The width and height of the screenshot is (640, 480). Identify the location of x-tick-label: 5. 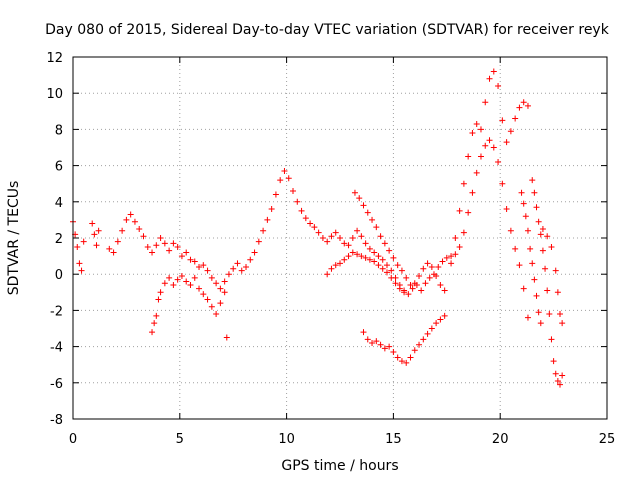
(180, 439).